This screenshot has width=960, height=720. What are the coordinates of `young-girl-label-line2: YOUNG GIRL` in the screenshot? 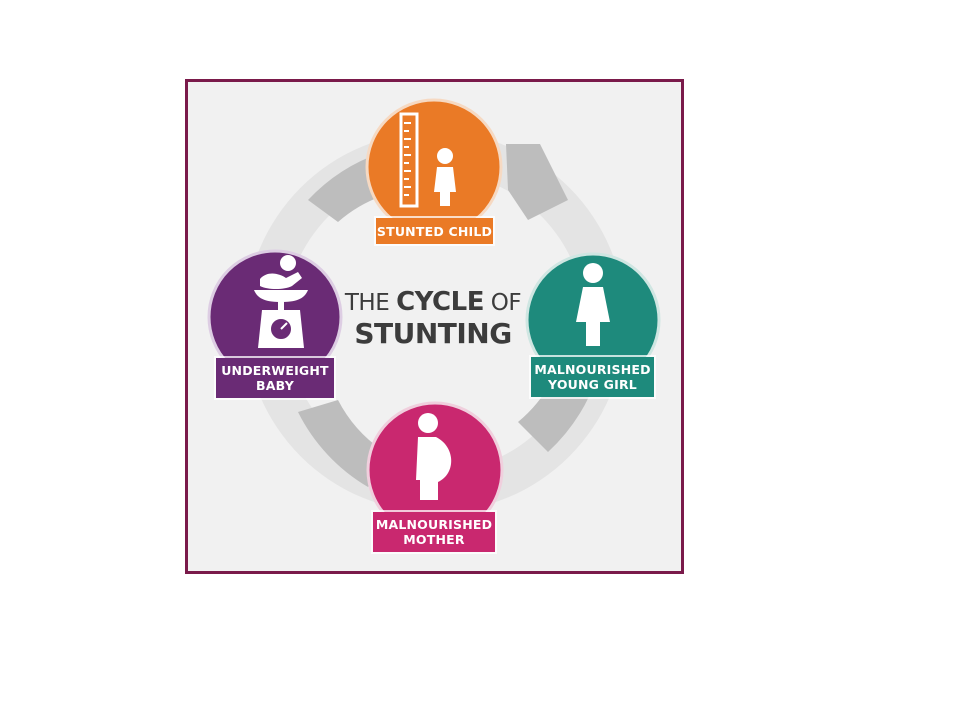 It's located at (592, 384).